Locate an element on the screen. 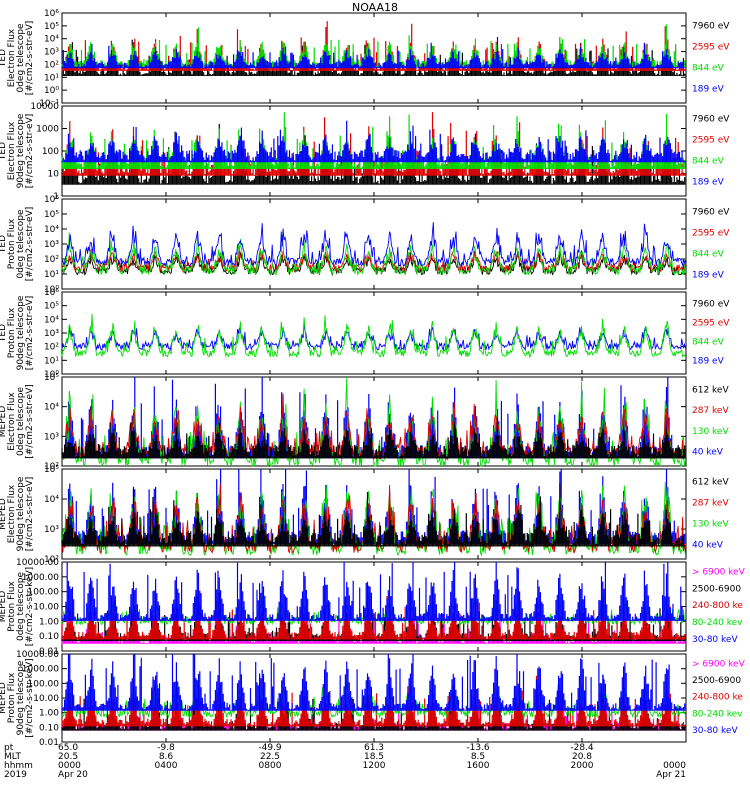 The width and height of the screenshot is (750, 804). y-tick-label: 10000 is located at coordinates (44, 107).